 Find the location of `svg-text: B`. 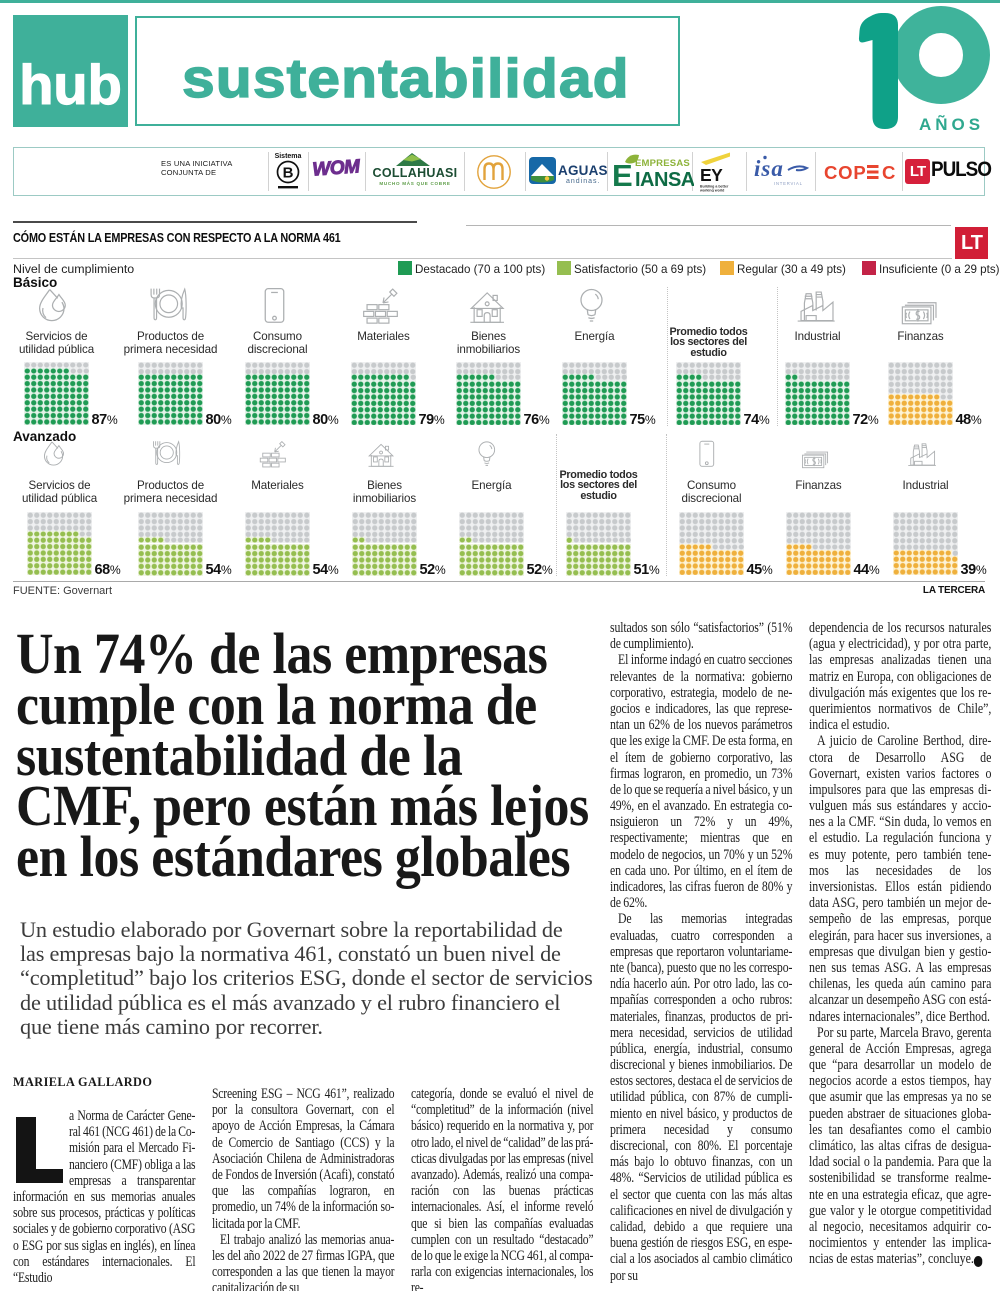

svg-text: B is located at coordinates (288, 173).